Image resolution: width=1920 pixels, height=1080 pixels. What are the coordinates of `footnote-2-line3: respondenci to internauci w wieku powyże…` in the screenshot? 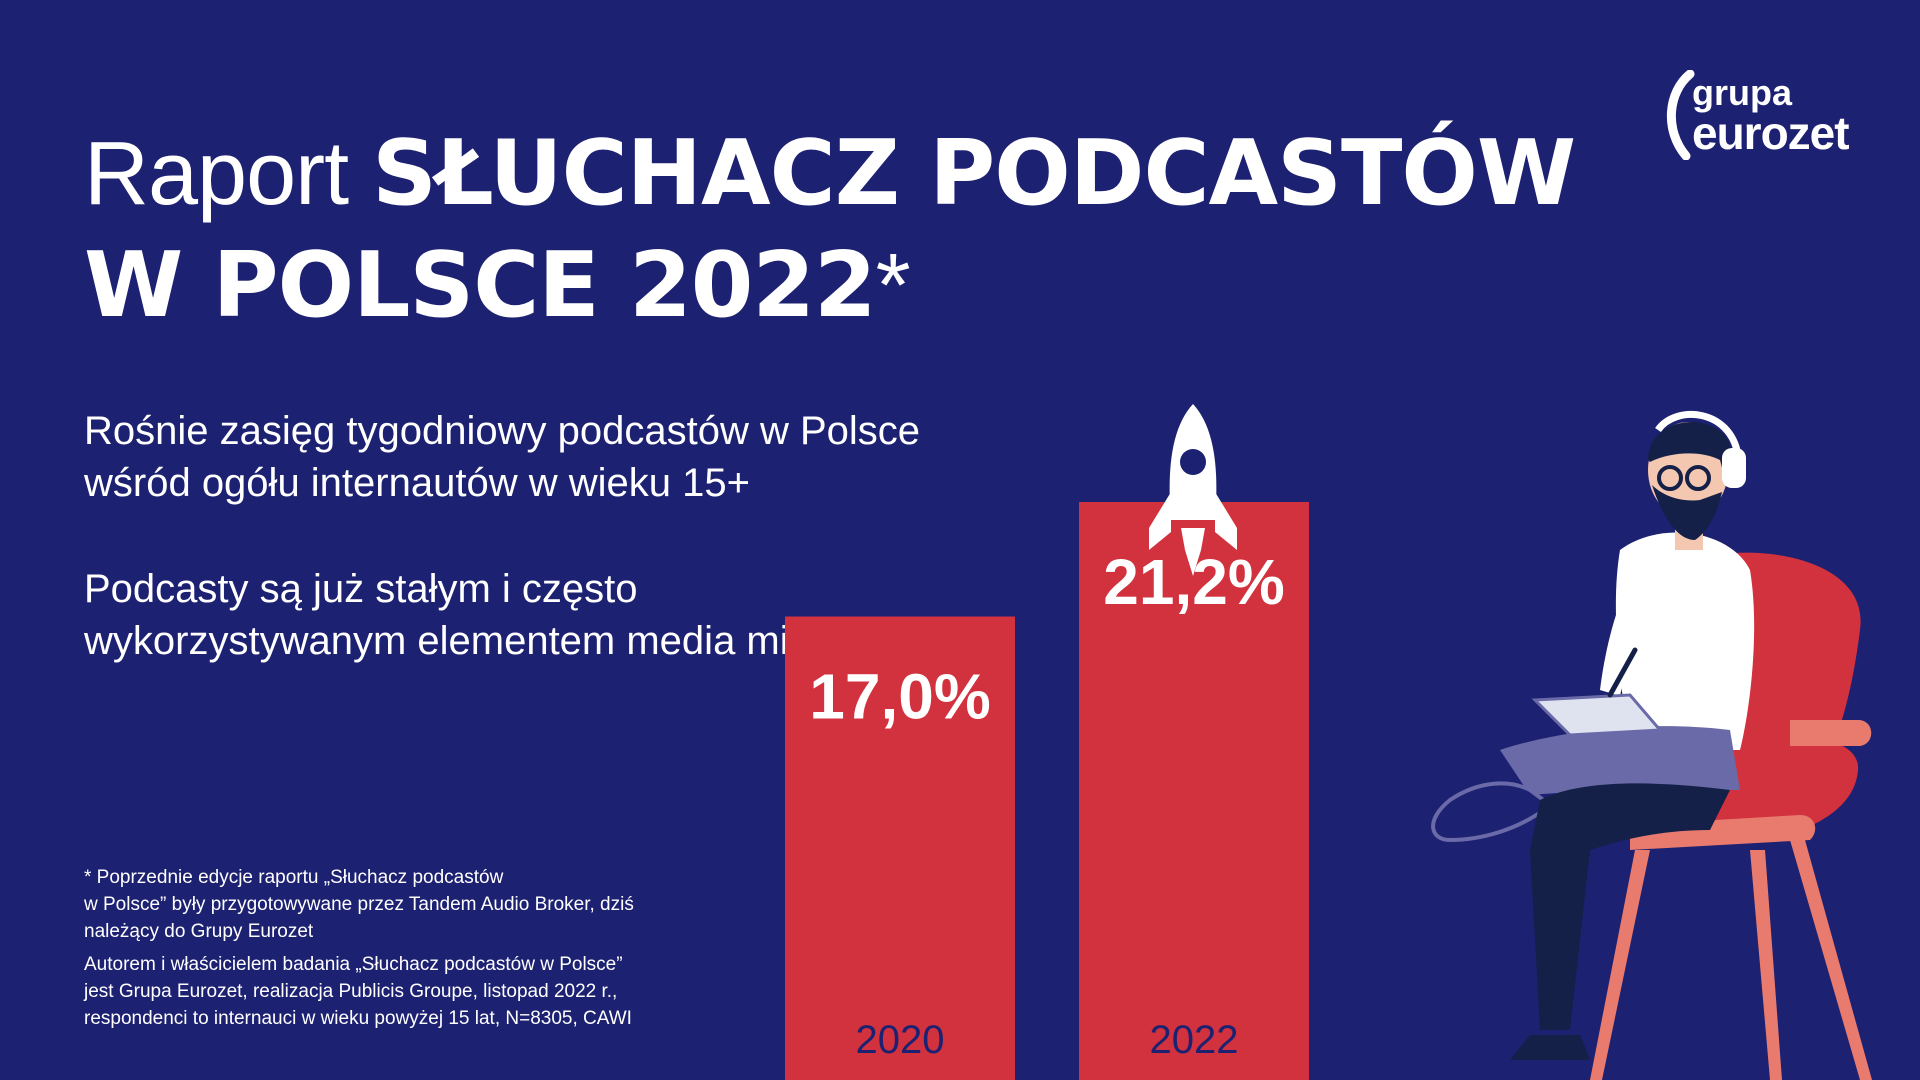 It's located at (358, 1018).